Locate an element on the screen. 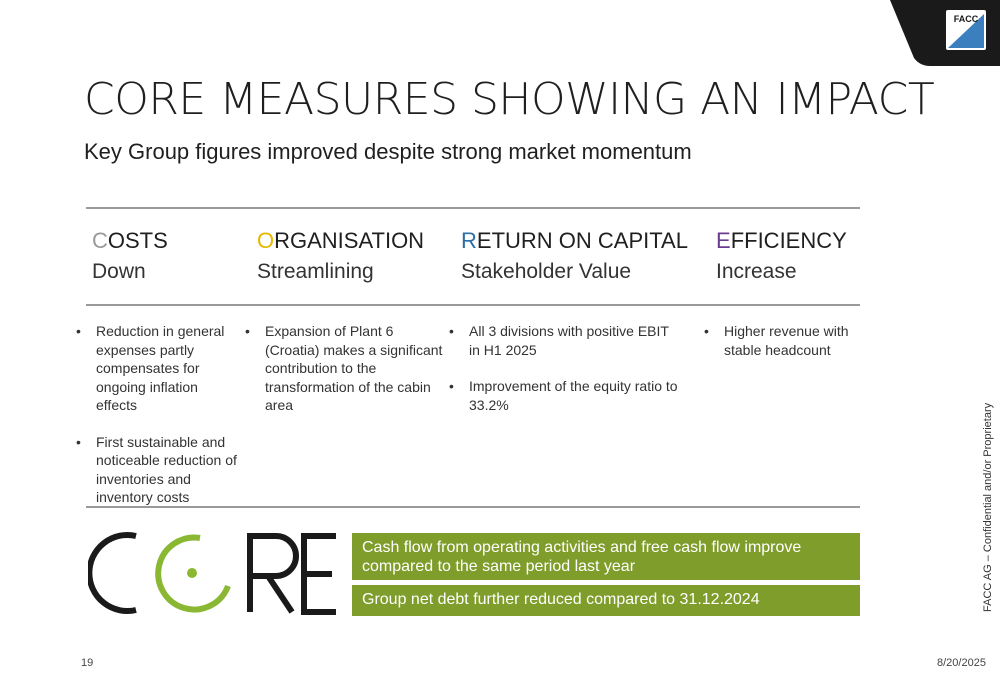 This screenshot has width=1000, height=685. column-heading: RETURN ON CAPITAL is located at coordinates (574, 241).